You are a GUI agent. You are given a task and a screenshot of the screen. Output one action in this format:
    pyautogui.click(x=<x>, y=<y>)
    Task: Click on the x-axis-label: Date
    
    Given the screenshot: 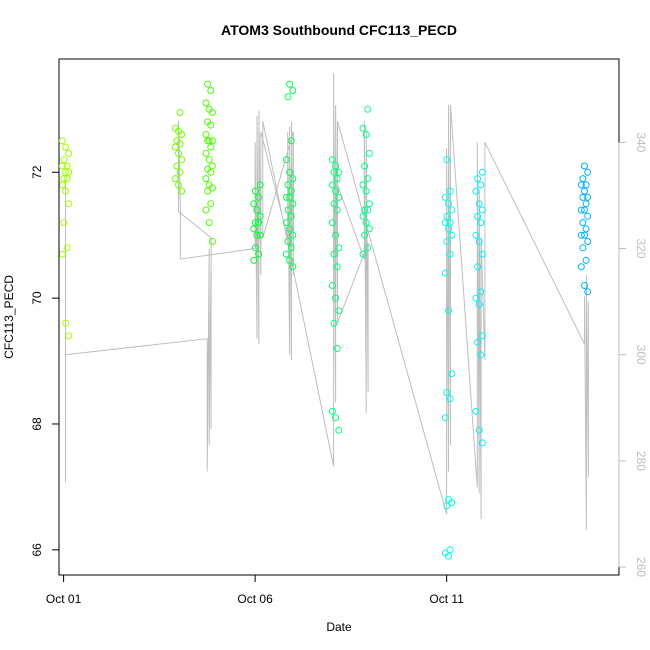 What is the action you would take?
    pyautogui.click(x=339, y=627)
    